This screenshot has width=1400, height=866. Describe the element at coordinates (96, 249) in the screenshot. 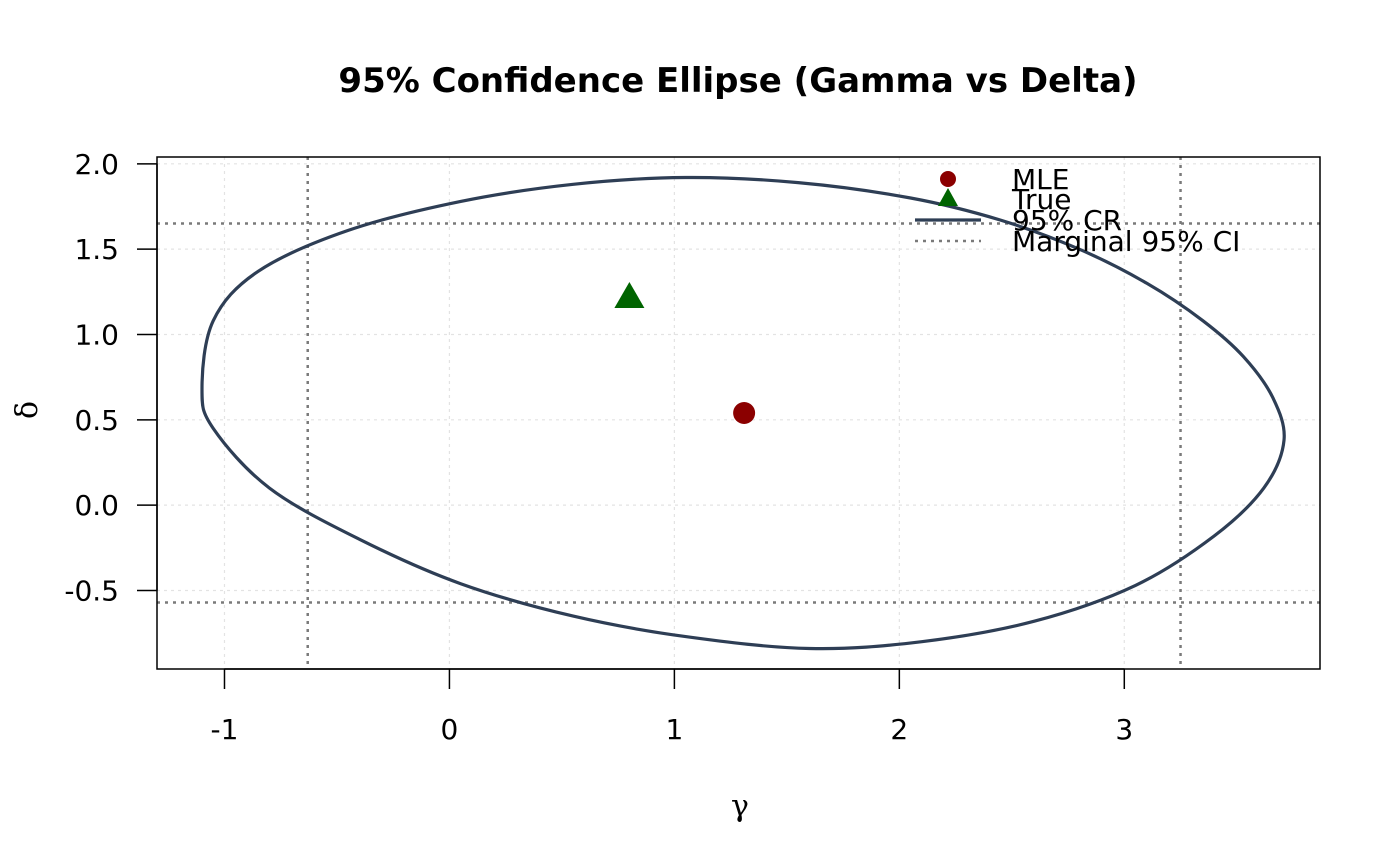

I see `y-tick-label: 1.5` at that location.